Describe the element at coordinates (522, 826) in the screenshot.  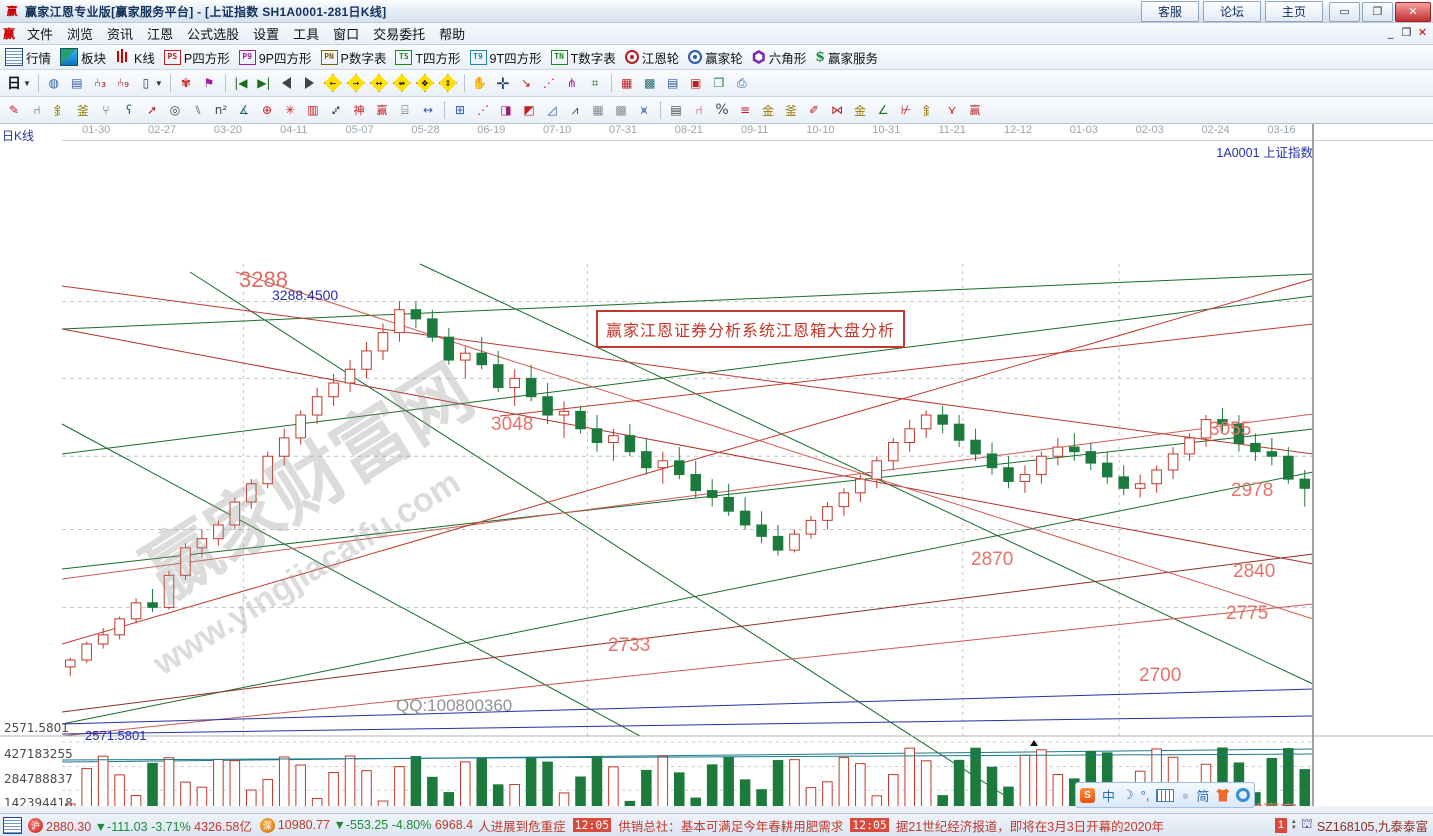
I see `news-item-0: 人进展到危重症` at that location.